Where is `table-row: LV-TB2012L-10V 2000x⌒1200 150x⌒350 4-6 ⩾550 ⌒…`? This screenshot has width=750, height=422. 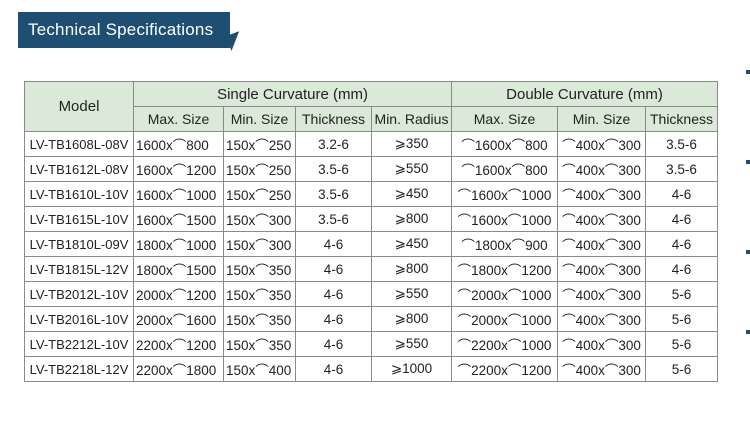
table-row: LV-TB2012L-10V 2000x⌒1200 150x⌒350 4-6 ⩾550 ⌒… is located at coordinates (371, 294).